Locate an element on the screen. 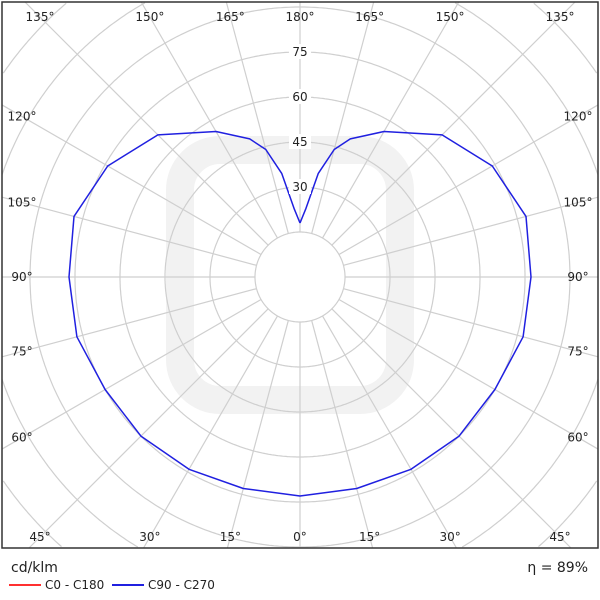 This screenshot has height=600, width=600. legend-item-c90: C90 - C270 is located at coordinates (163, 585).